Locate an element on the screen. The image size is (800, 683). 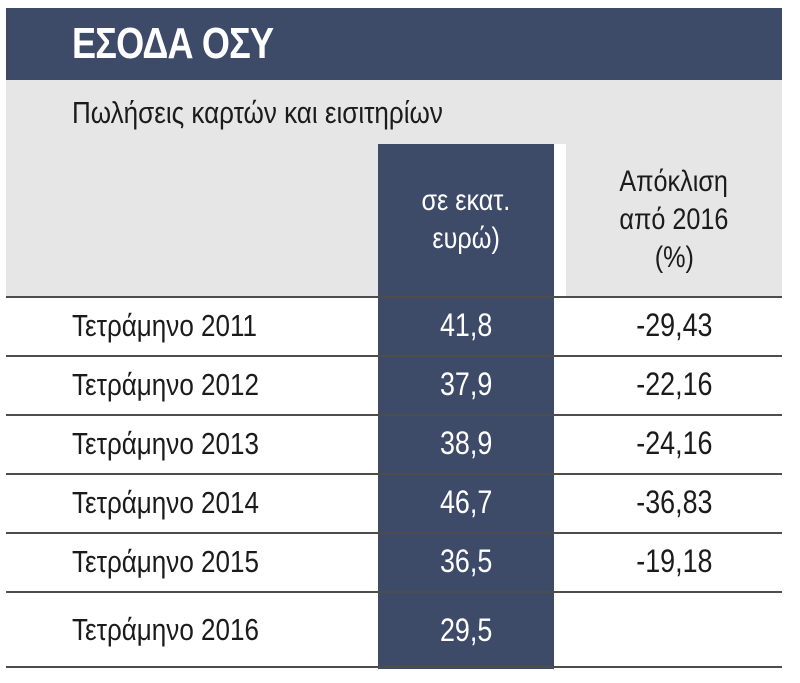
row-deviation: -24,16 is located at coordinates (674, 443).